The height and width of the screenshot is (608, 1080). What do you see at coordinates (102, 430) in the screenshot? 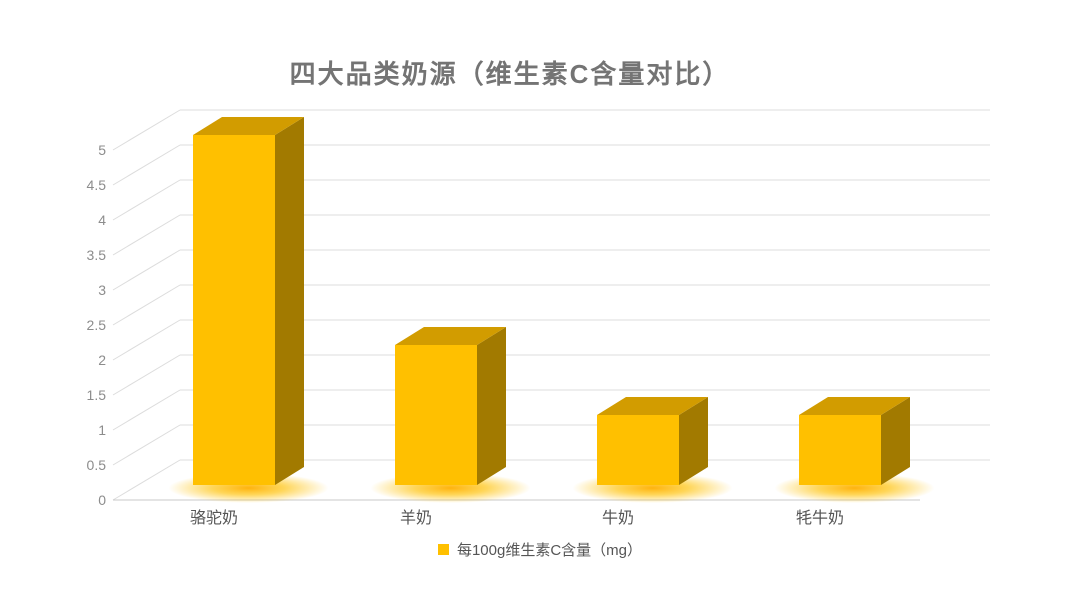
I see `y-tick-label: 1` at bounding box center [102, 430].